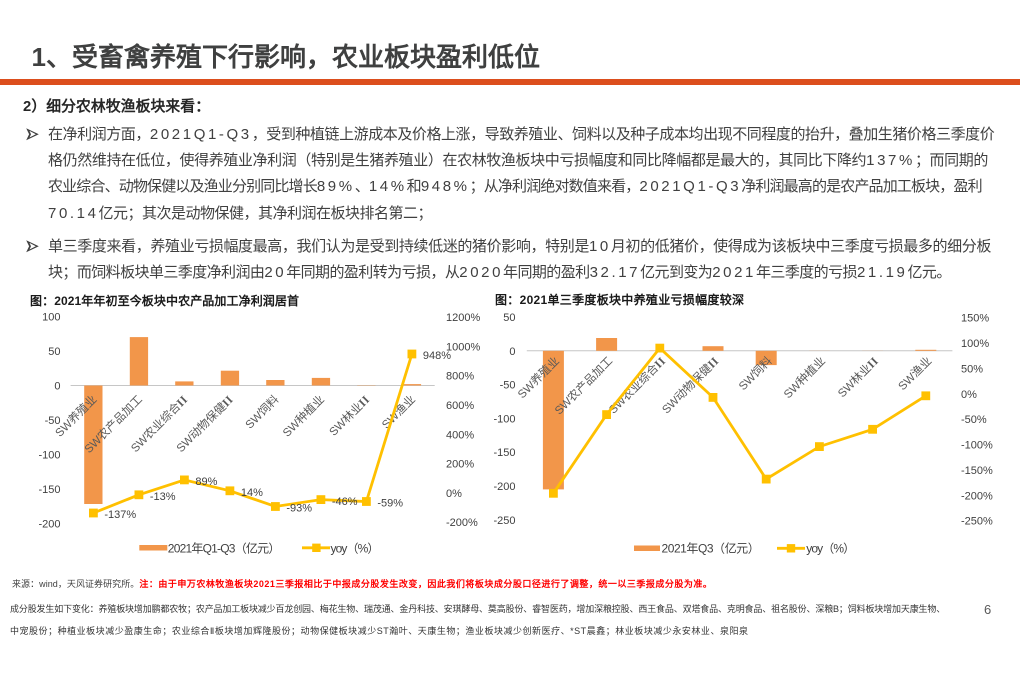 The height and width of the screenshot is (680, 1020). I want to click on svg-text: -59%, so click(390, 504).